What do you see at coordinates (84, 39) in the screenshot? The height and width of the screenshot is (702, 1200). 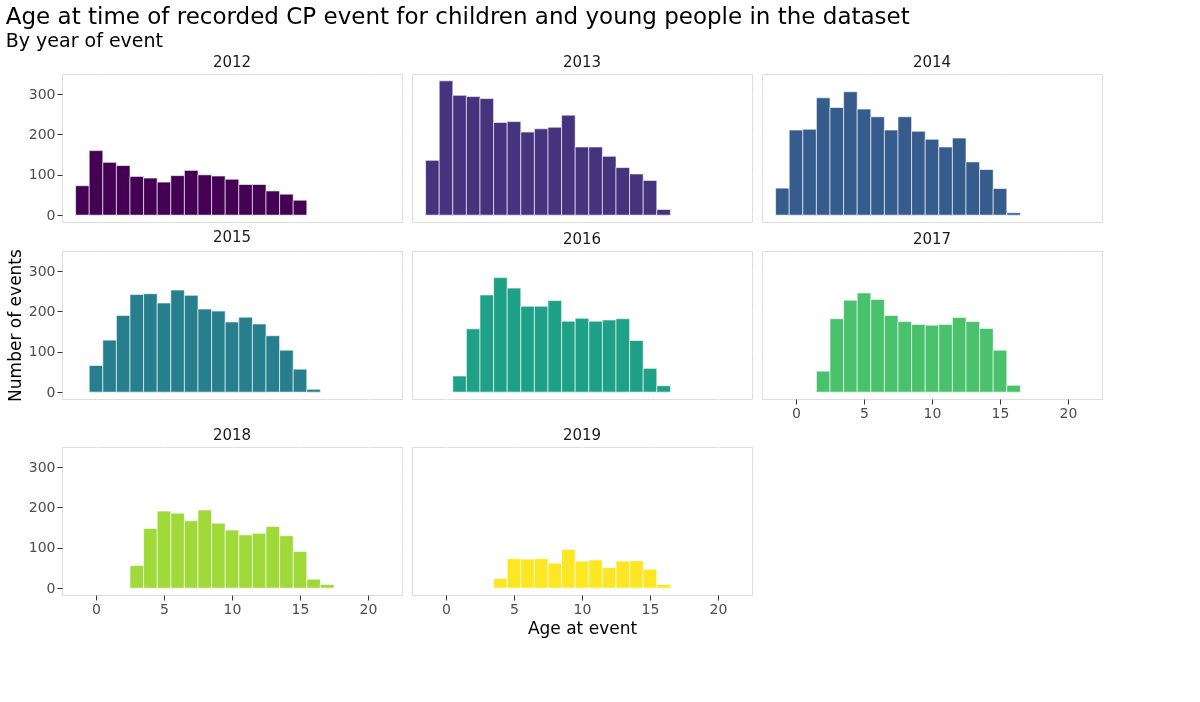 I see `text: By year of event` at bounding box center [84, 39].